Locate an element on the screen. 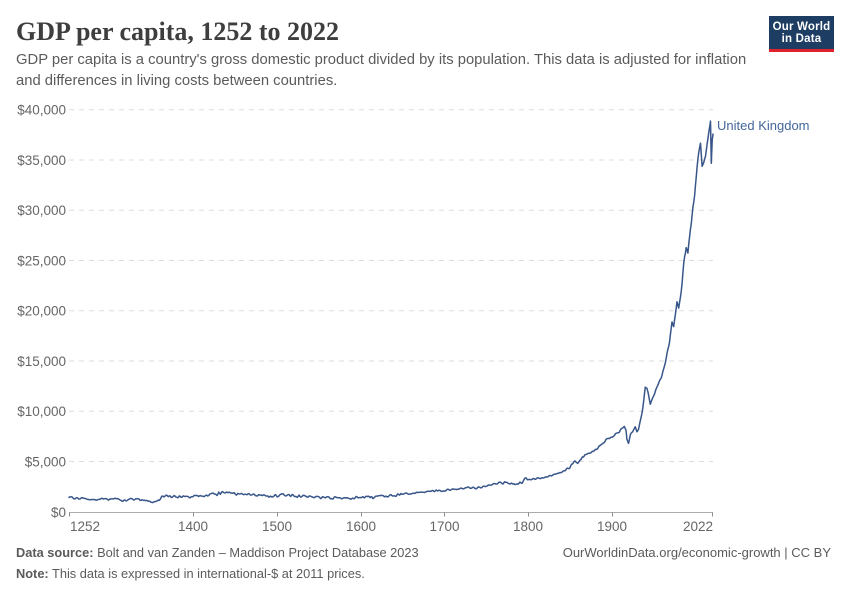 The width and height of the screenshot is (850, 600). svg-text: United Kingdom is located at coordinates (763, 125).